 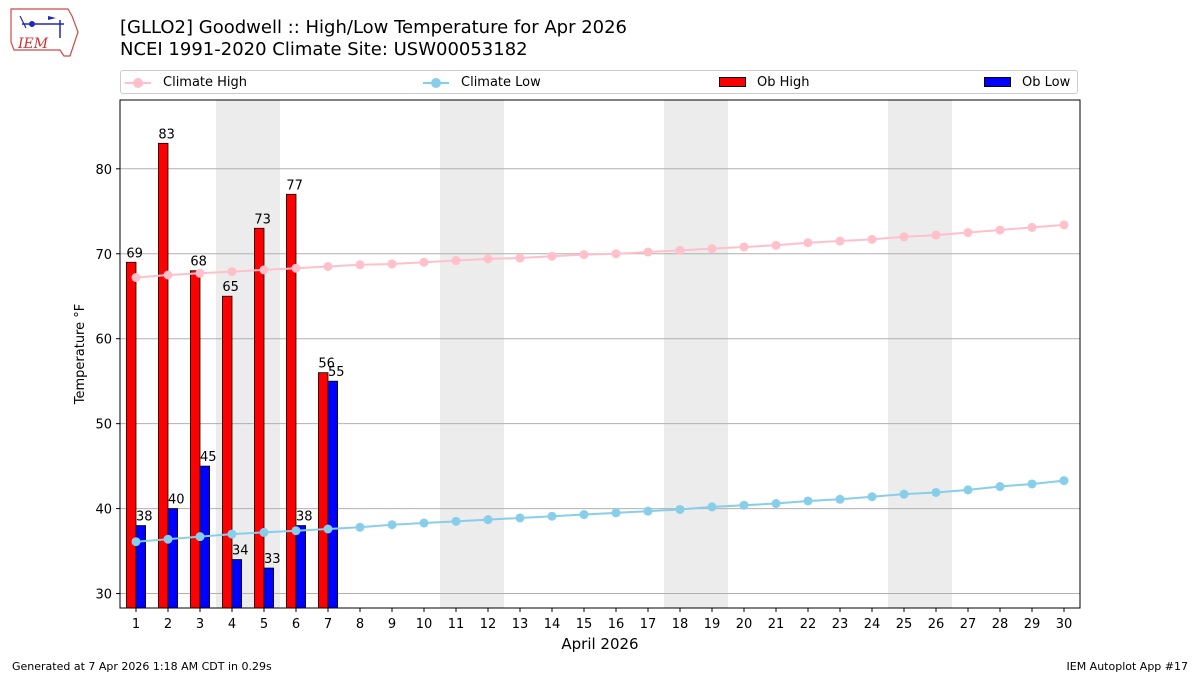 What do you see at coordinates (680, 624) in the screenshot?
I see `x-tick-label-18: 18` at bounding box center [680, 624].